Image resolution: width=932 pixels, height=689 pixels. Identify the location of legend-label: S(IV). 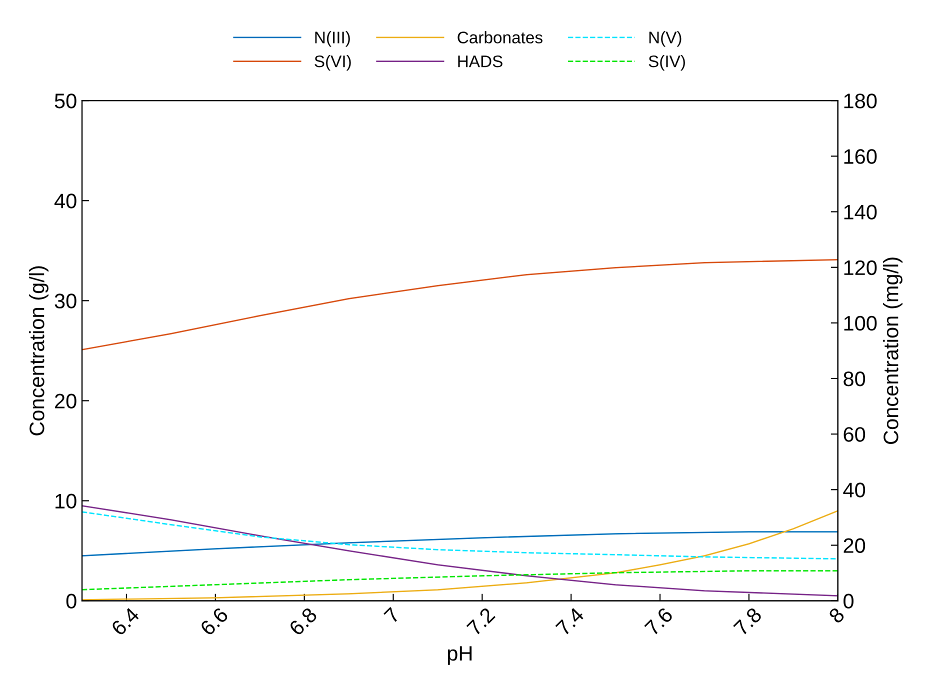
(666, 63).